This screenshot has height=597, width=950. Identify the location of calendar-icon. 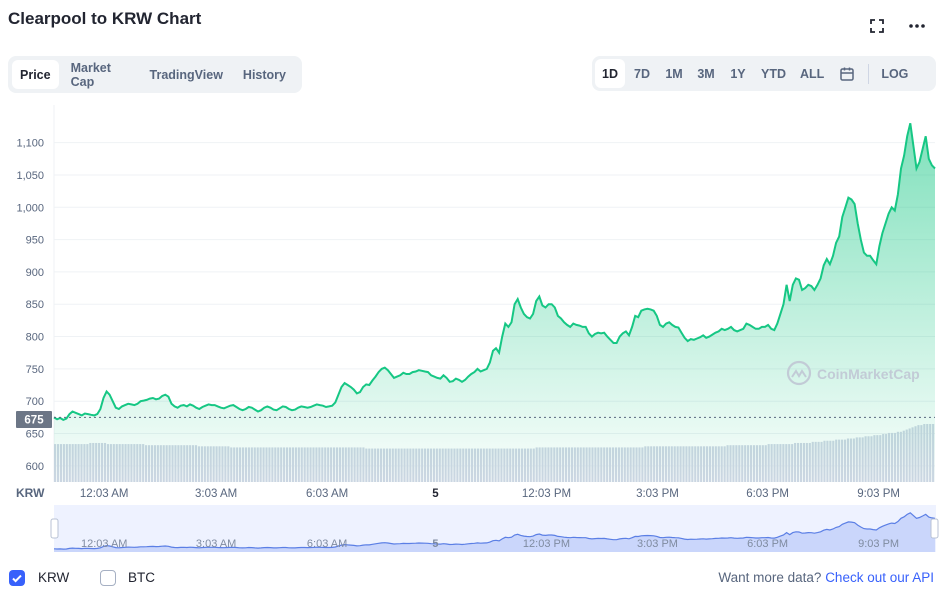
(847, 73).